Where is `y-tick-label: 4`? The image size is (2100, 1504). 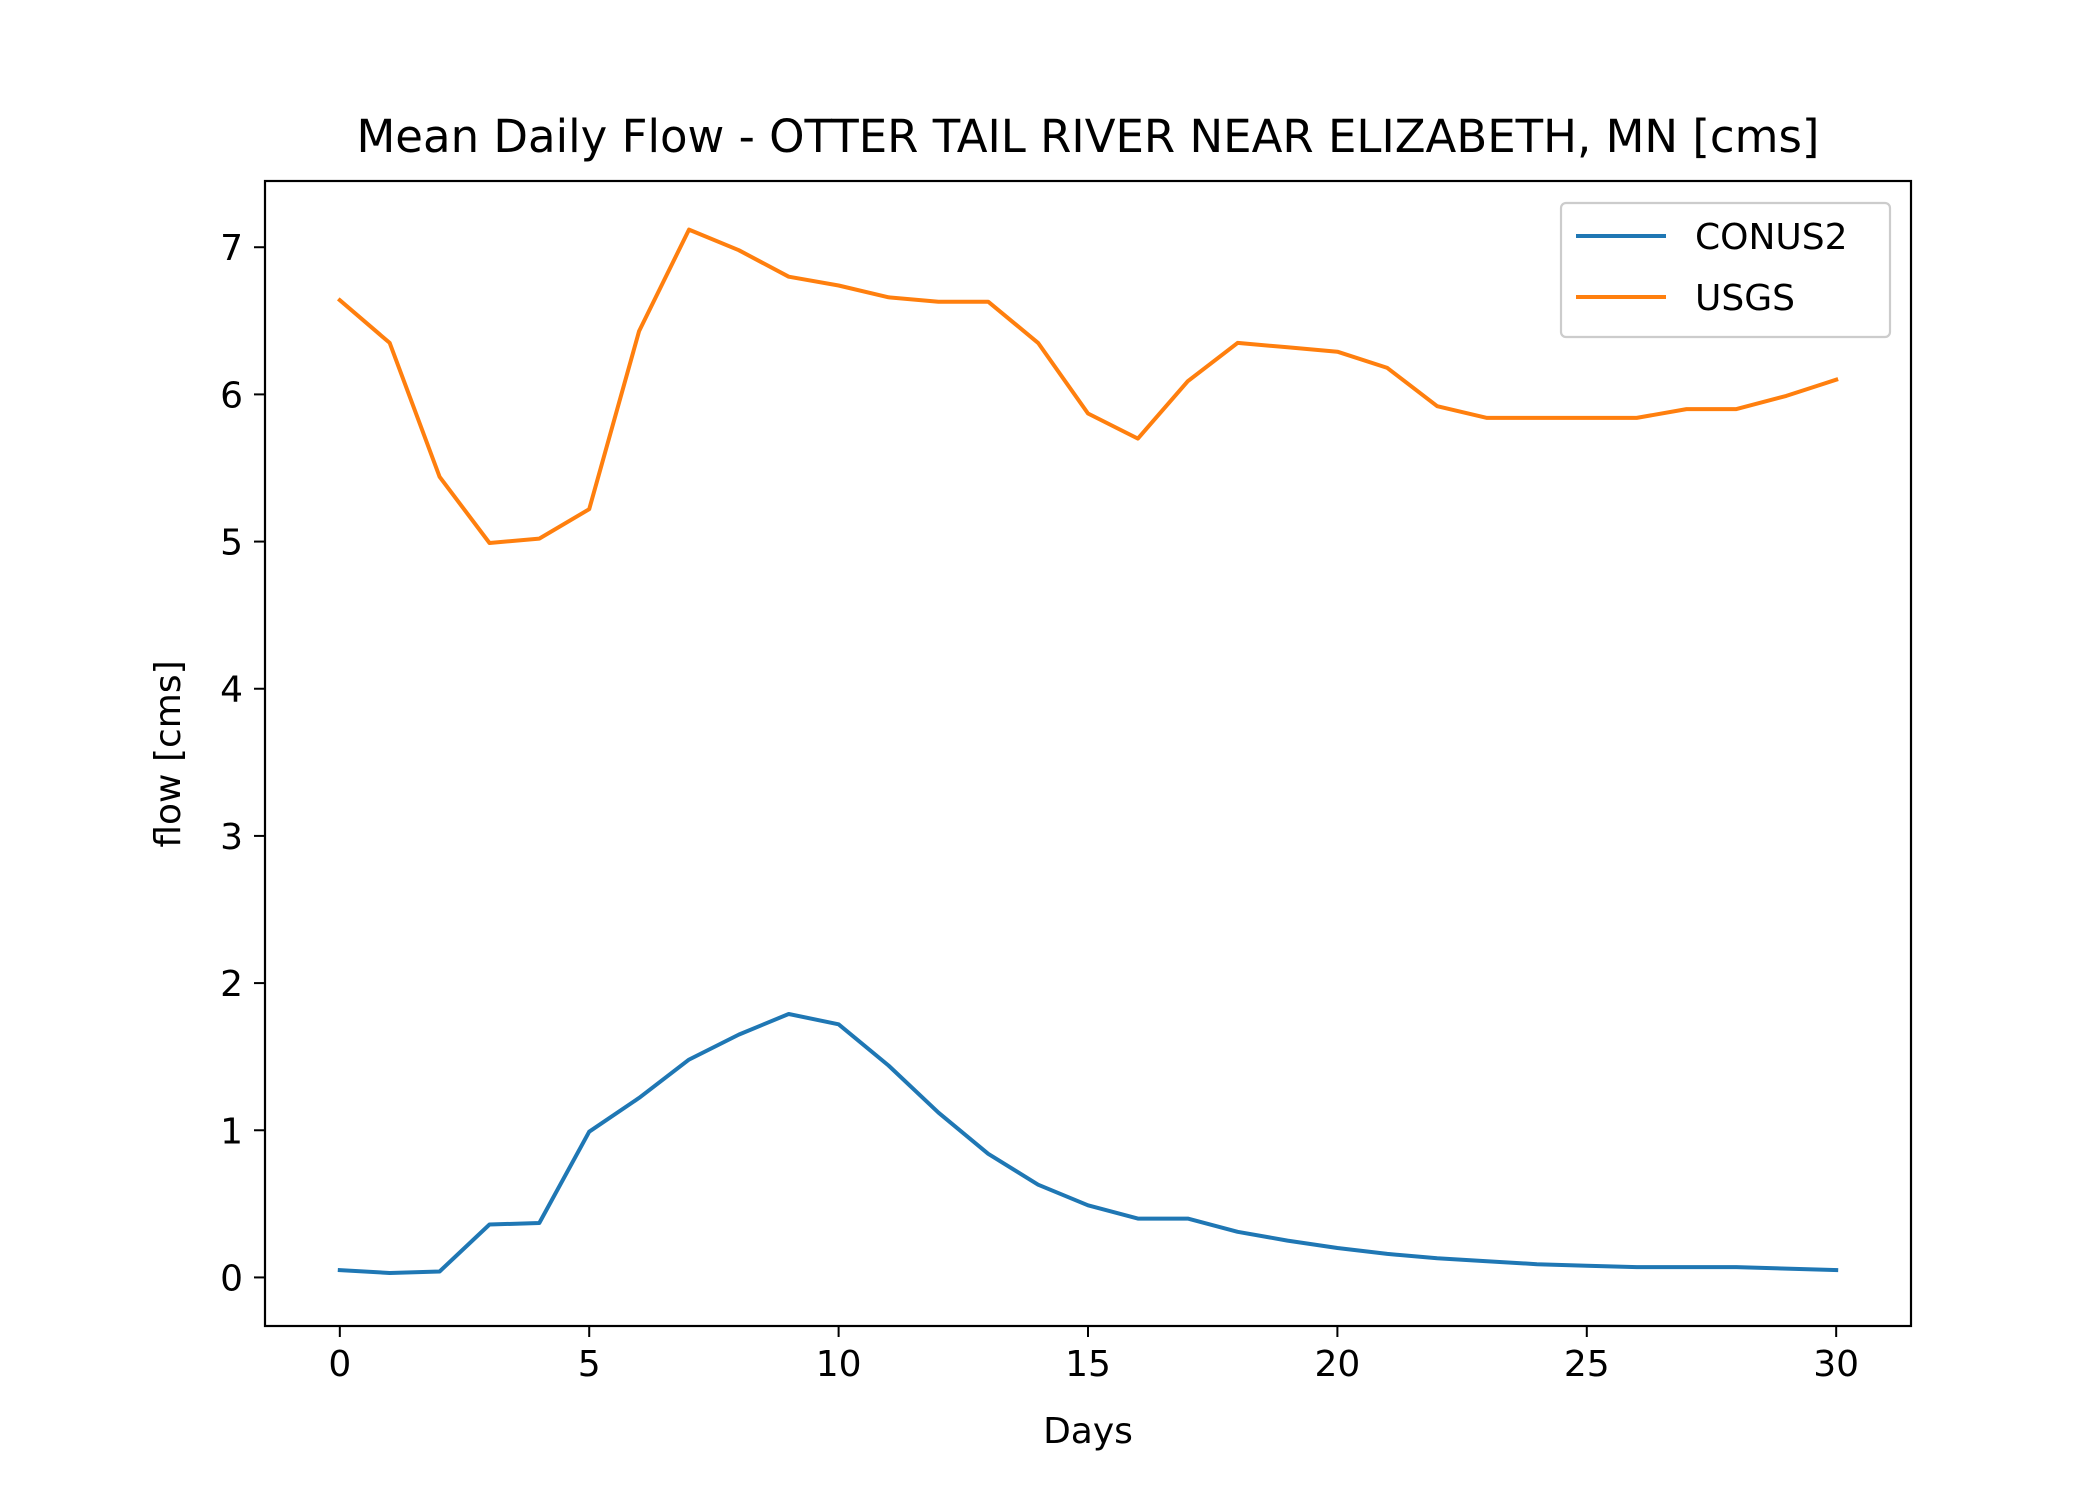 y-tick-label: 4 is located at coordinates (231, 690).